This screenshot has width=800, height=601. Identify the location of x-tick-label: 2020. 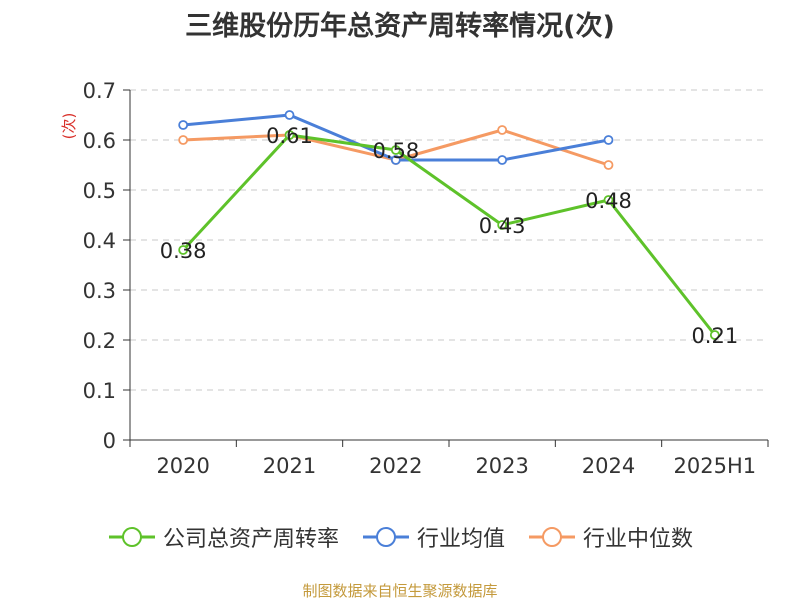
(182, 466).